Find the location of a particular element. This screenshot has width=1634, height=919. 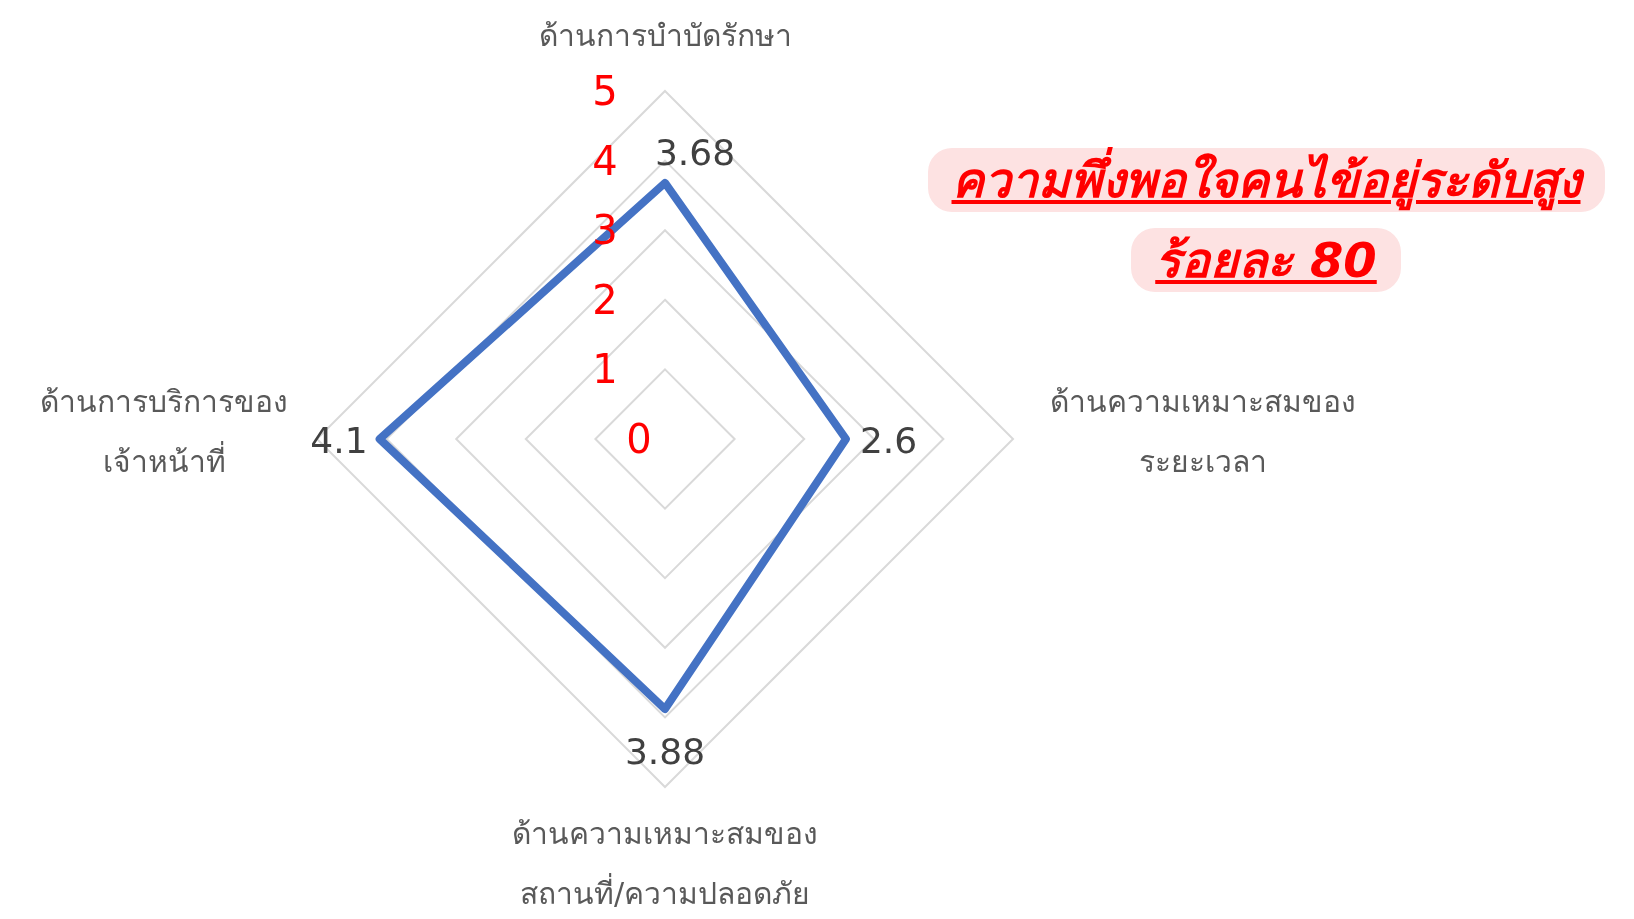

data-label: 3.68 is located at coordinates (695, 152).